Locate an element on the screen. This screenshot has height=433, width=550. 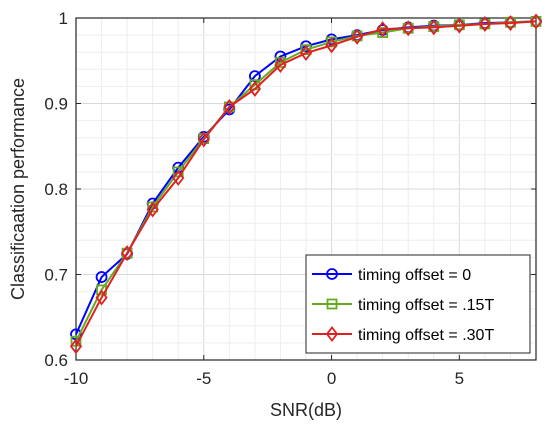
legend-entry: timing offset = 0 is located at coordinates (391, 275).